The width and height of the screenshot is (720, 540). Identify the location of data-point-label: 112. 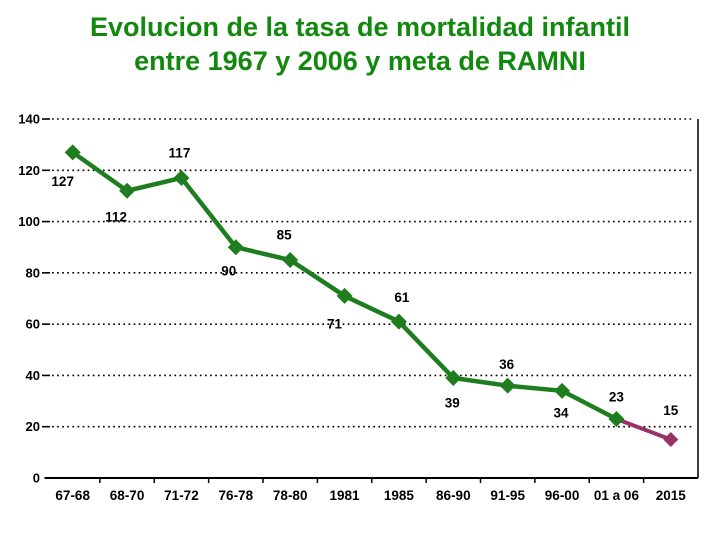
(116, 216).